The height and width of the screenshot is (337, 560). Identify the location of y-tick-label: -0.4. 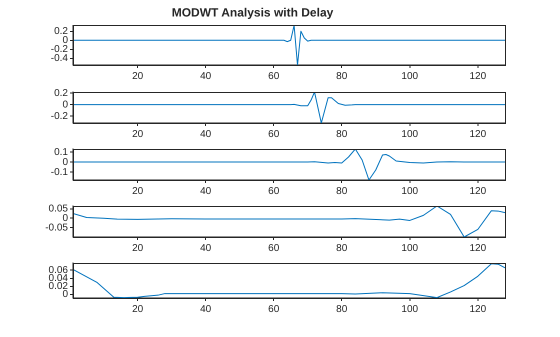
(59, 58).